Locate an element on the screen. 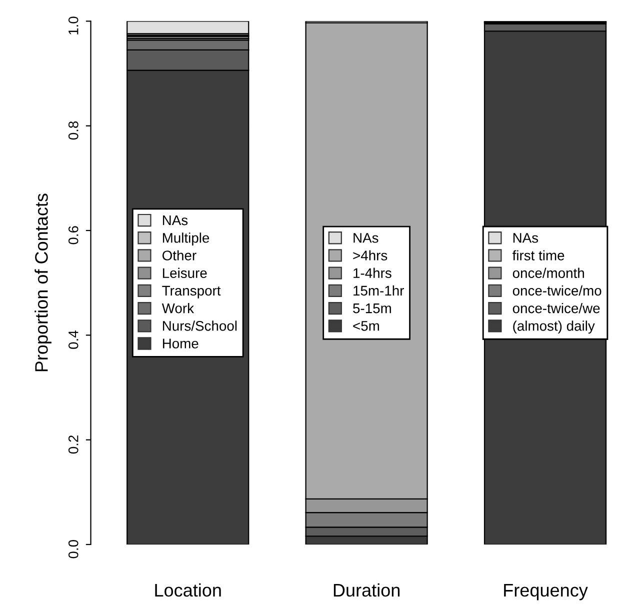 This screenshot has width=632, height=605. y-tick-label: 1.0 is located at coordinates (73, 25).